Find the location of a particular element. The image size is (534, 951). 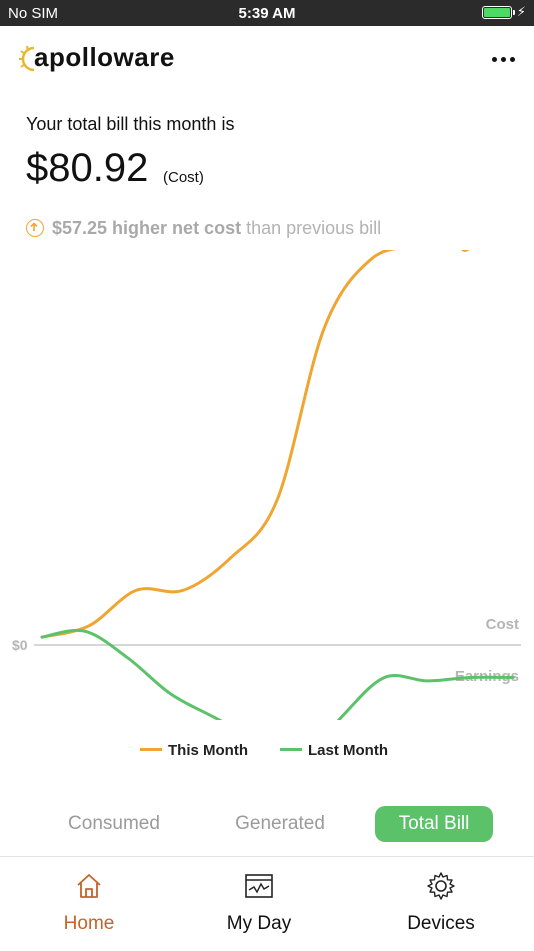

tab-label: My Day is located at coordinates (259, 923).